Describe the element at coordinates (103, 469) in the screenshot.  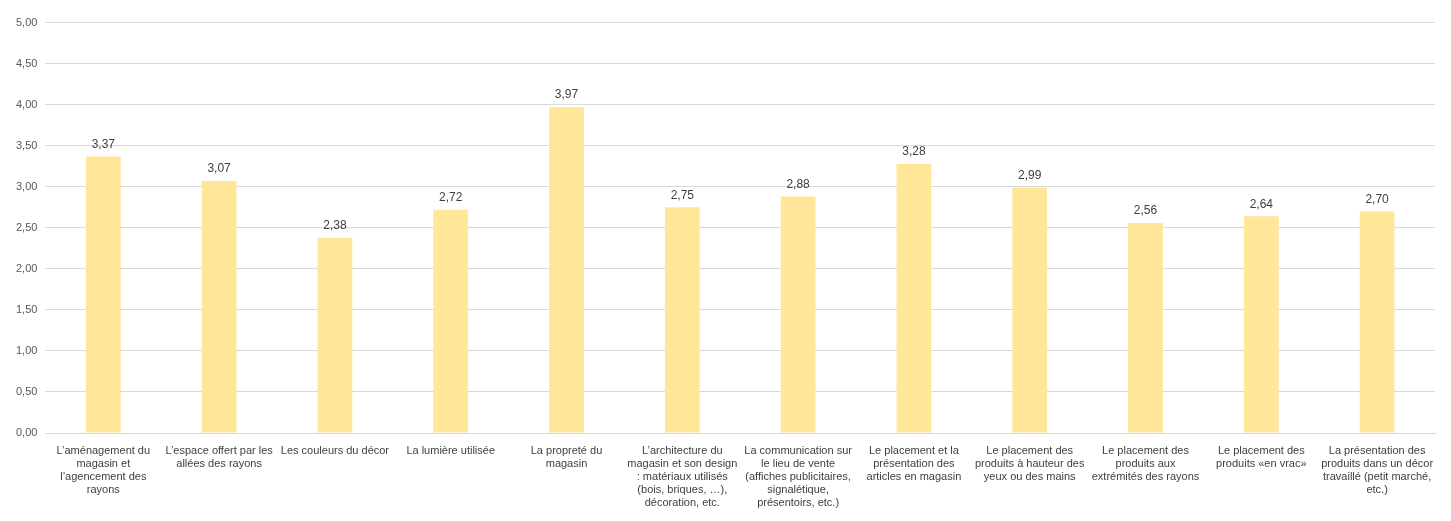
I see `x-tick-label: L’aménagement du magasin et l’agencement des rayons` at that location.